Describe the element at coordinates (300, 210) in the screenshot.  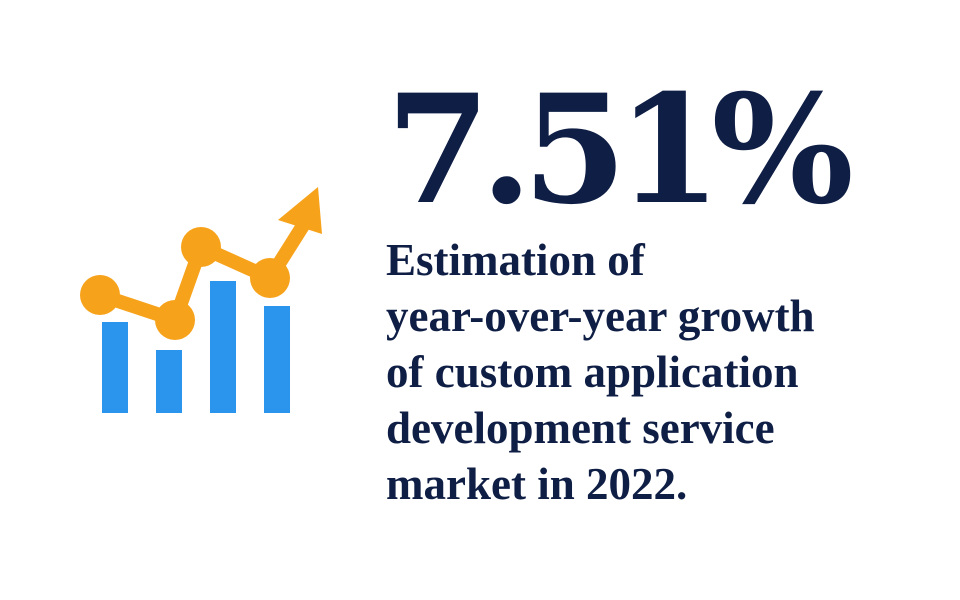
I see `arrow-head` at that location.